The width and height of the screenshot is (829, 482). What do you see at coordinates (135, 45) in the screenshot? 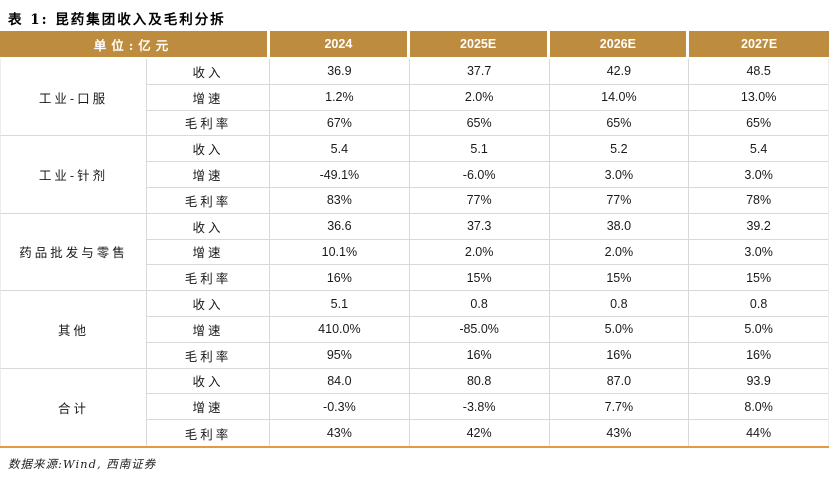
I see `unit-header-cell: 单位:亿元` at bounding box center [135, 45].